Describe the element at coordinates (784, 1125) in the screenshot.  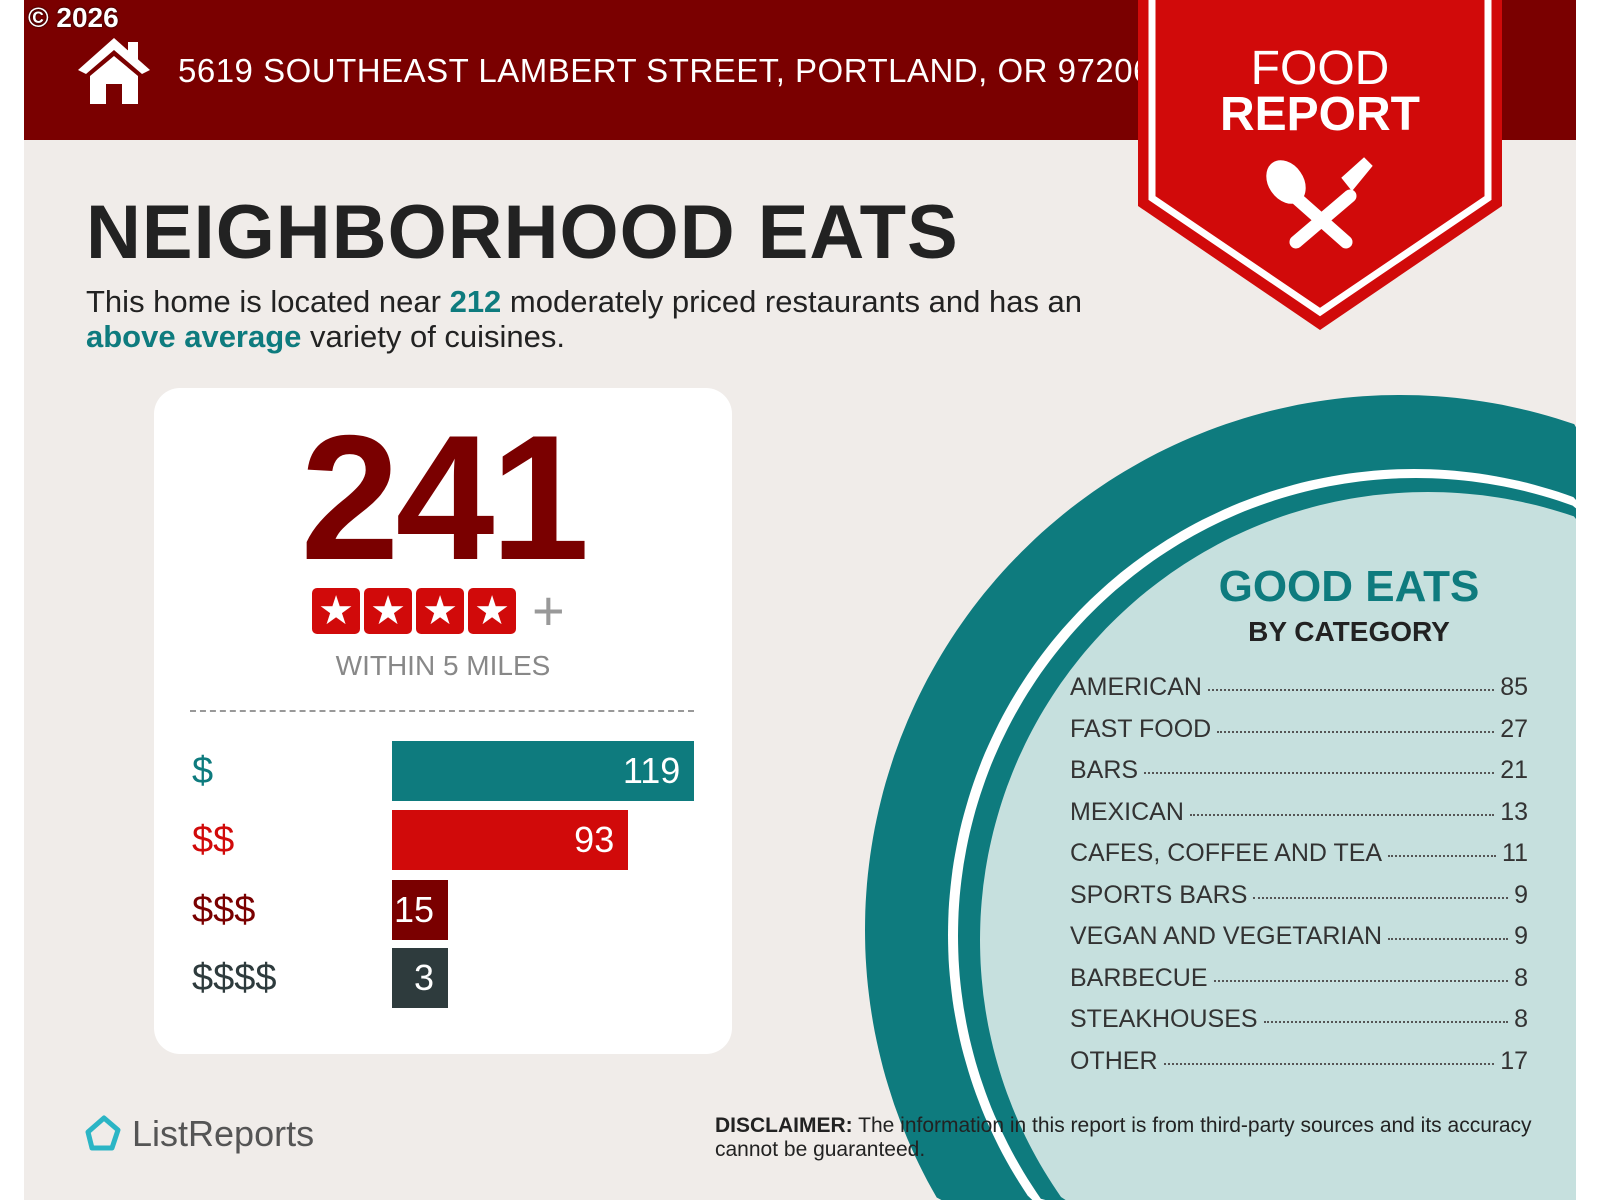
I see `disclaimer-label: DISCLAIMER:` at that location.